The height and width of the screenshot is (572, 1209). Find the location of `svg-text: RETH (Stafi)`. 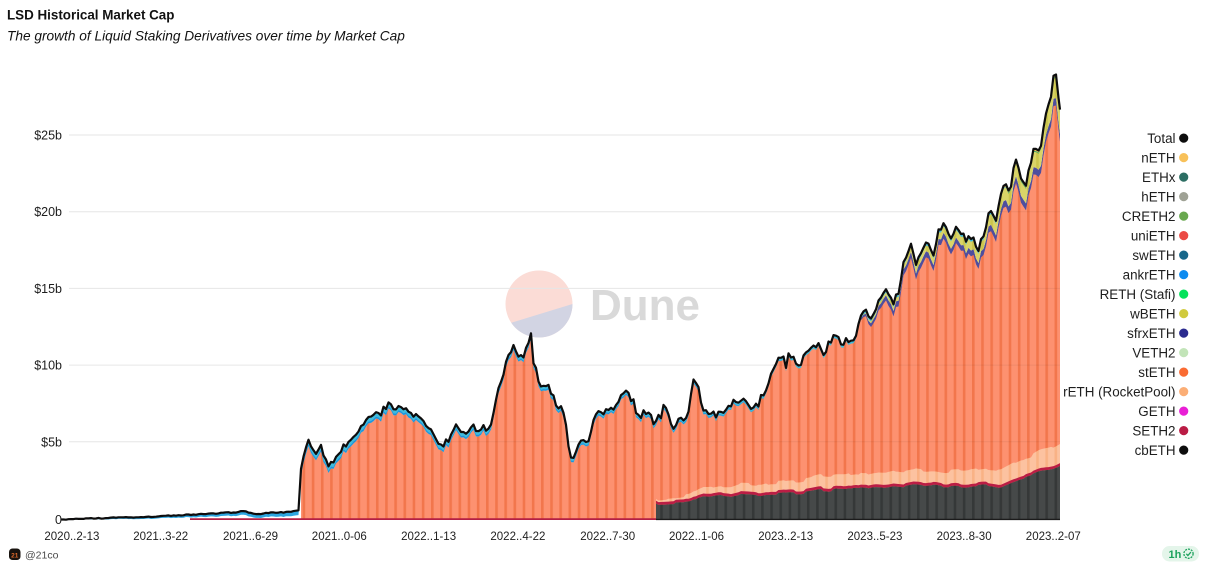

svg-text: RETH (Stafi) is located at coordinates (1138, 294).